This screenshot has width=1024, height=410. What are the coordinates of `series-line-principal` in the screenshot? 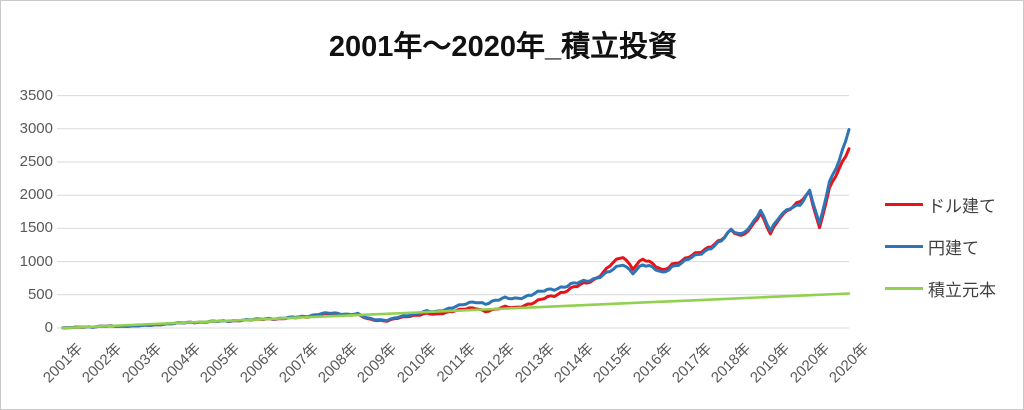 It's located at (456, 311).